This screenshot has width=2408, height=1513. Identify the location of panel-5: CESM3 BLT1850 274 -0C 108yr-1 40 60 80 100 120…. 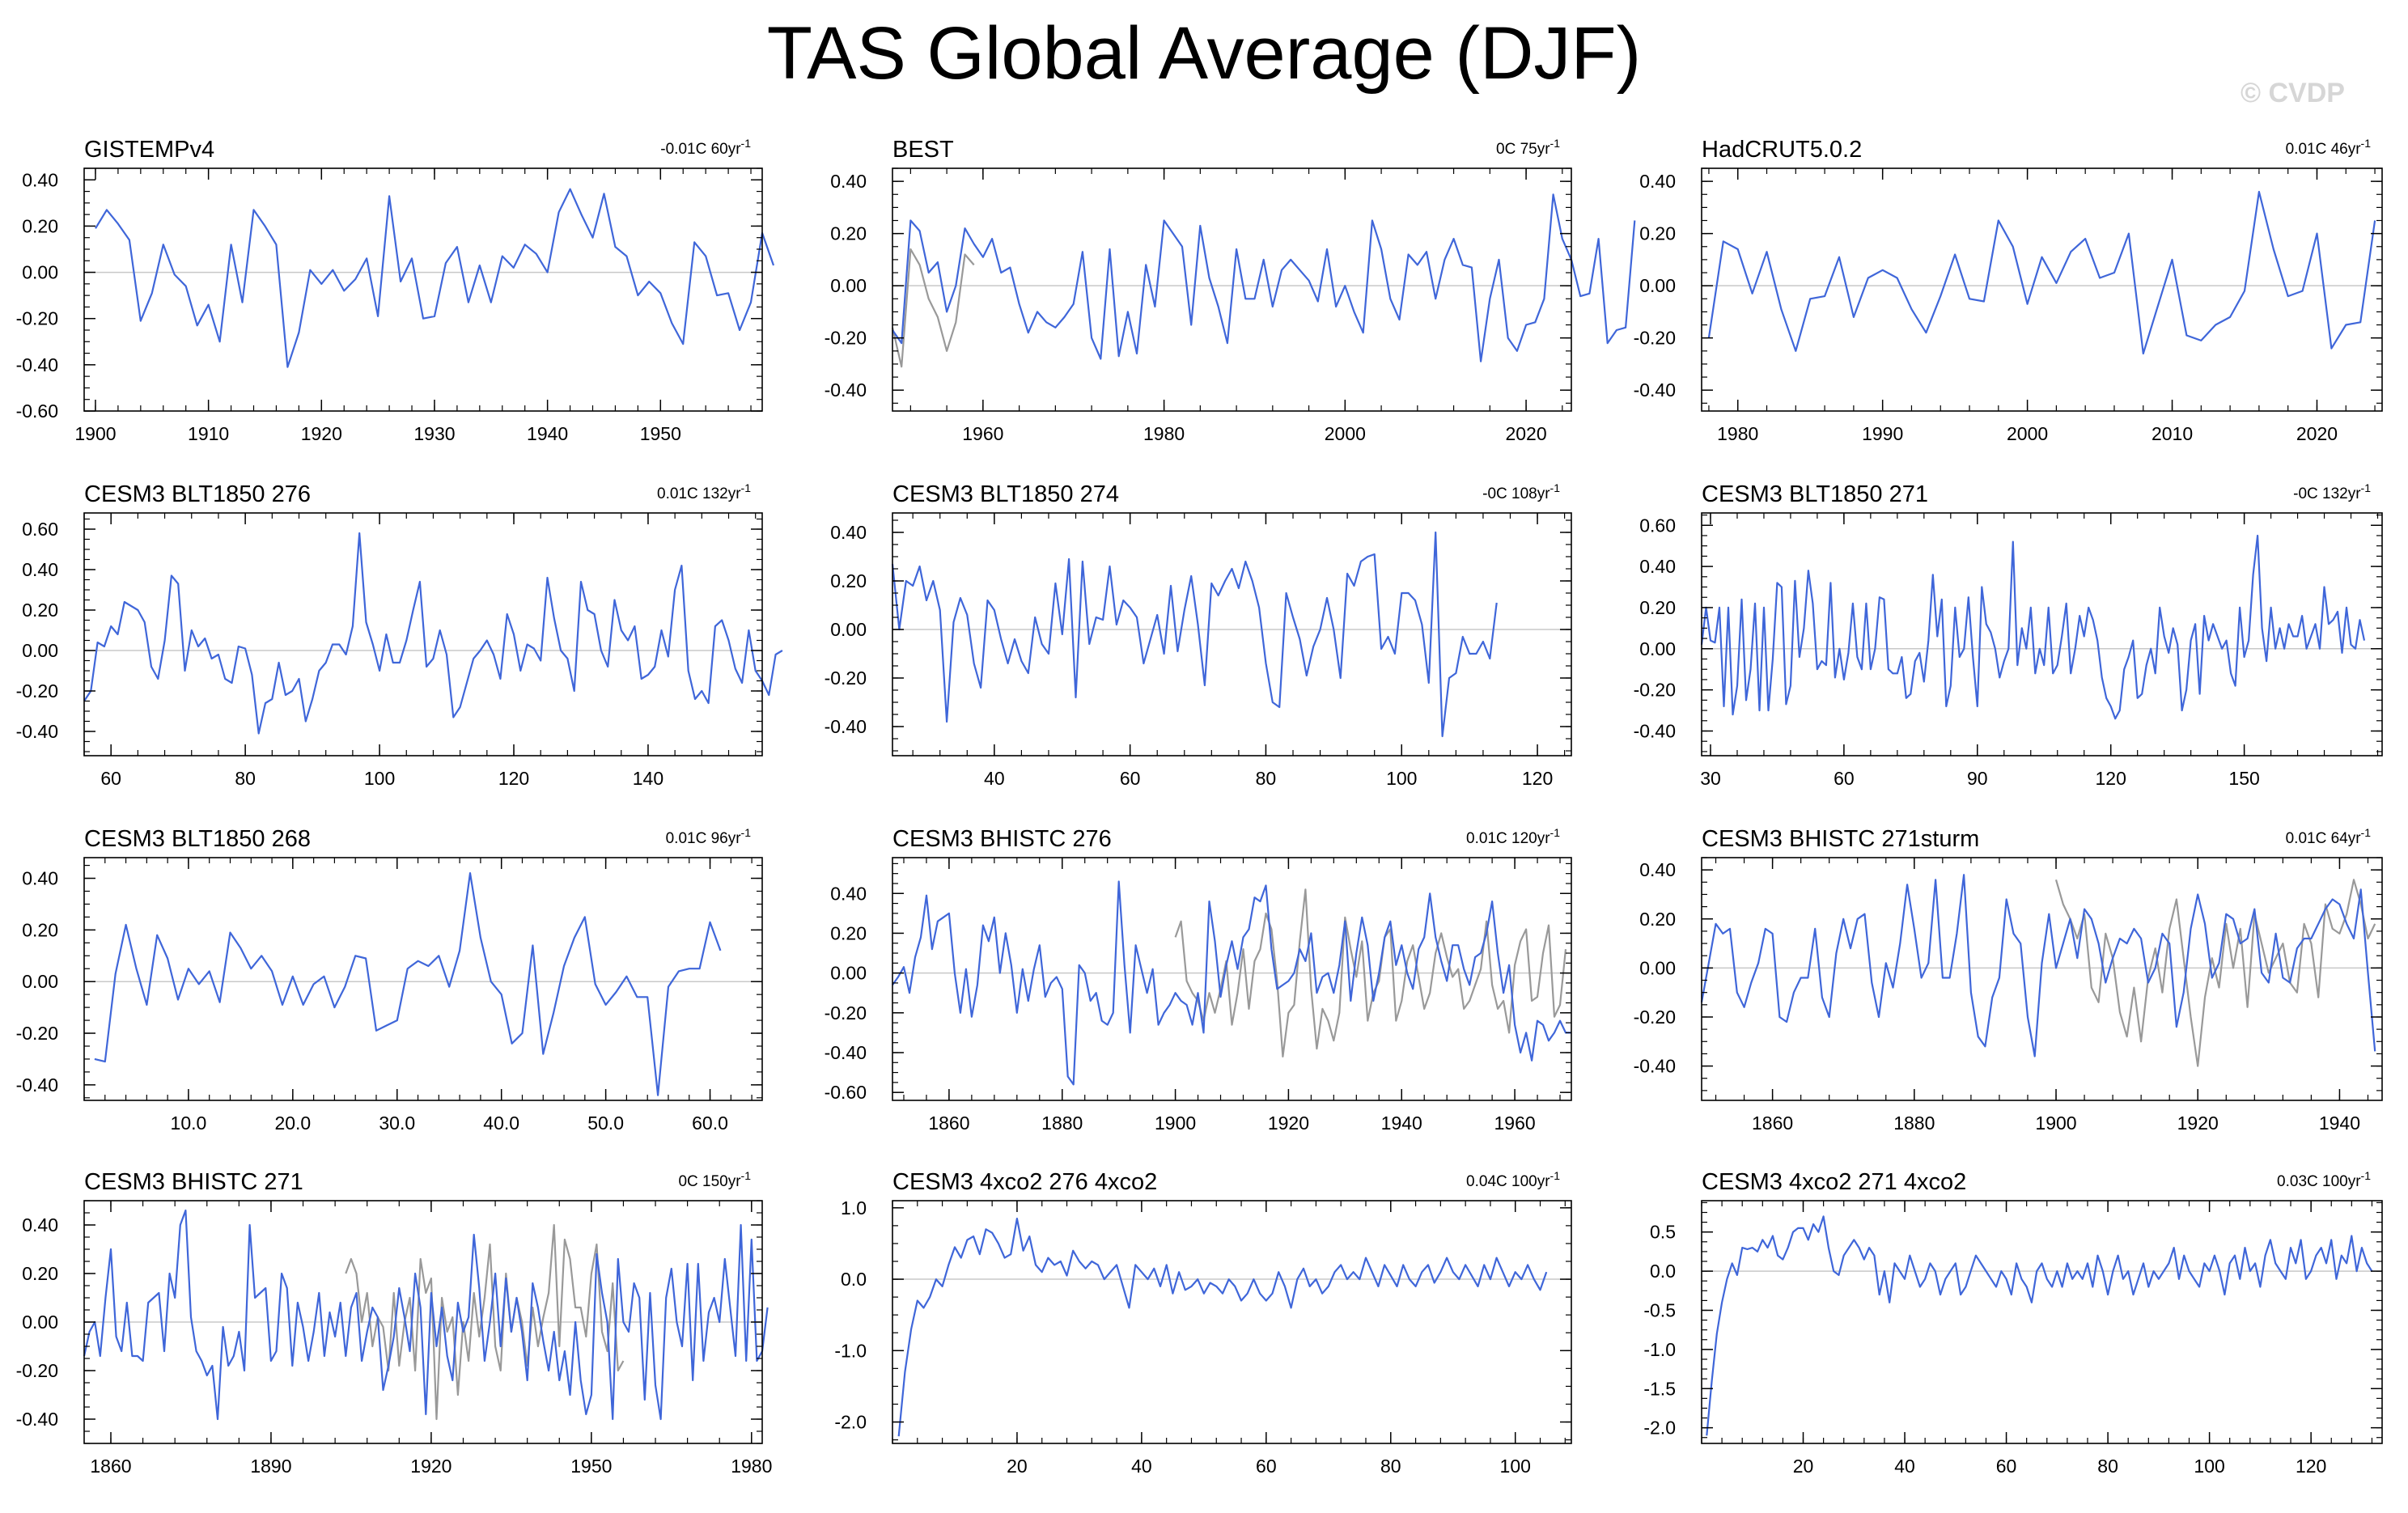
(1198, 635).